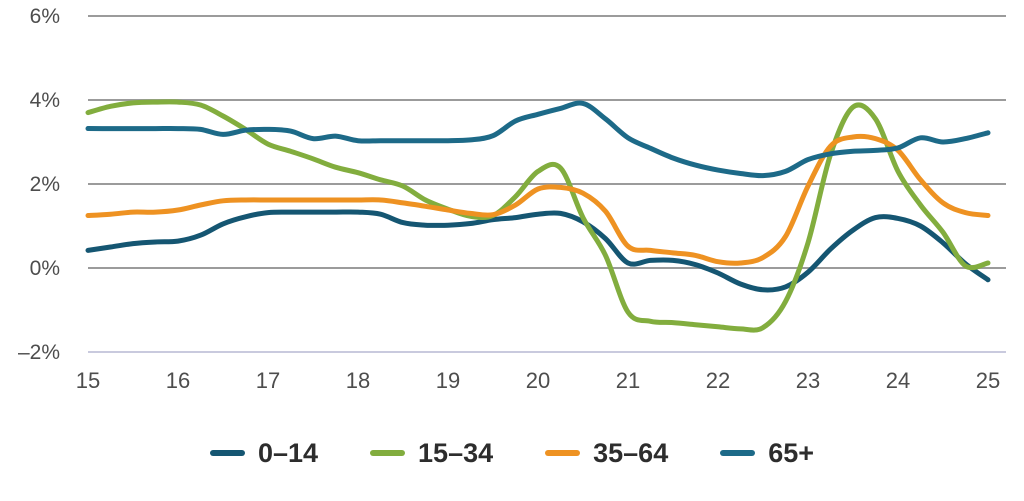  What do you see at coordinates (45, 100) in the screenshot?
I see `y-tick-label: 4%` at bounding box center [45, 100].